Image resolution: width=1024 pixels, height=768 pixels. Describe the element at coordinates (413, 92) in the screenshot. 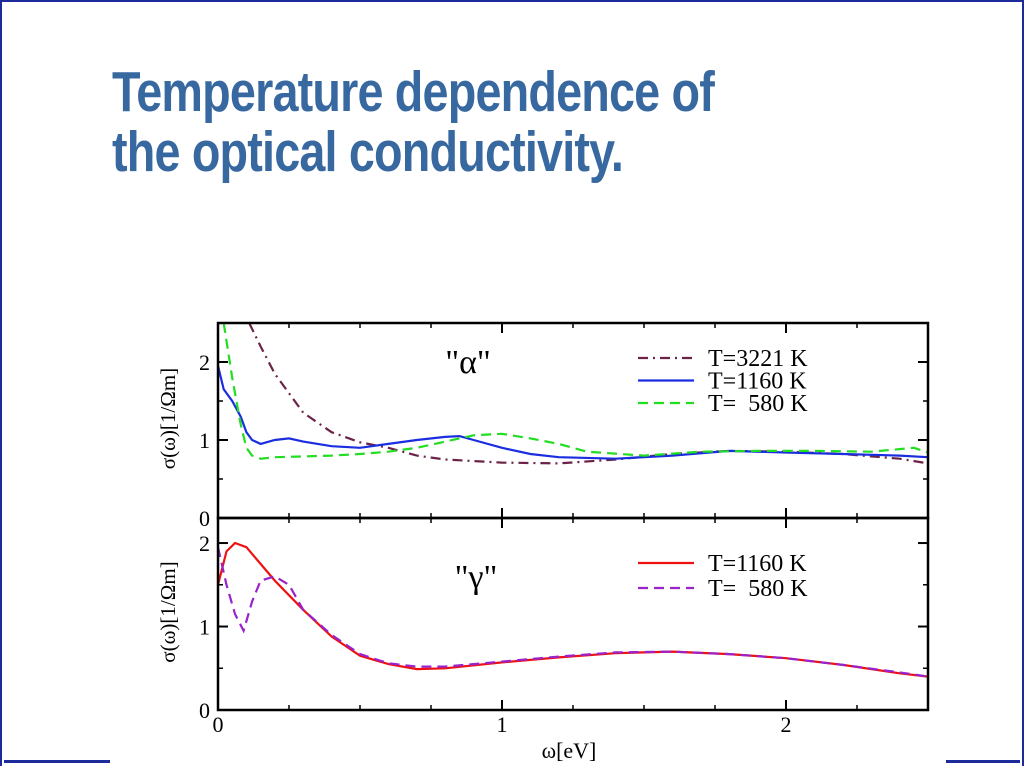

I see `slide-title-line-1: Temperature dependence of` at that location.